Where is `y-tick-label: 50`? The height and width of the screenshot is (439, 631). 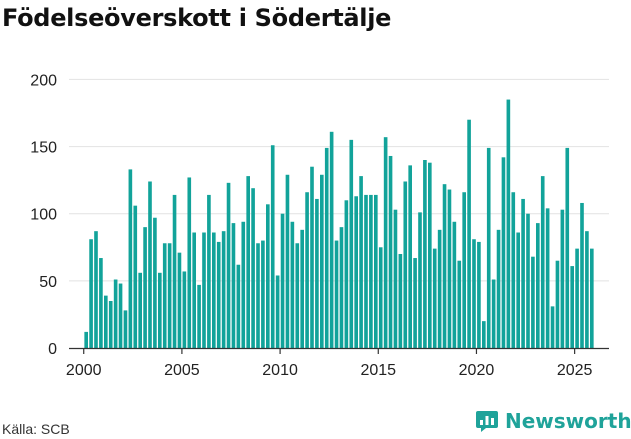
y-tick-label: 50 is located at coordinates (48, 282).